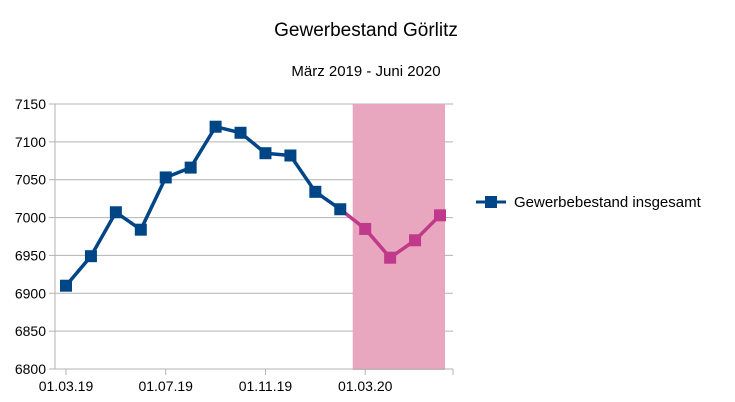 This screenshot has height=402, width=735. What do you see at coordinates (30, 104) in the screenshot?
I see `y-tick-label: 7150` at bounding box center [30, 104].